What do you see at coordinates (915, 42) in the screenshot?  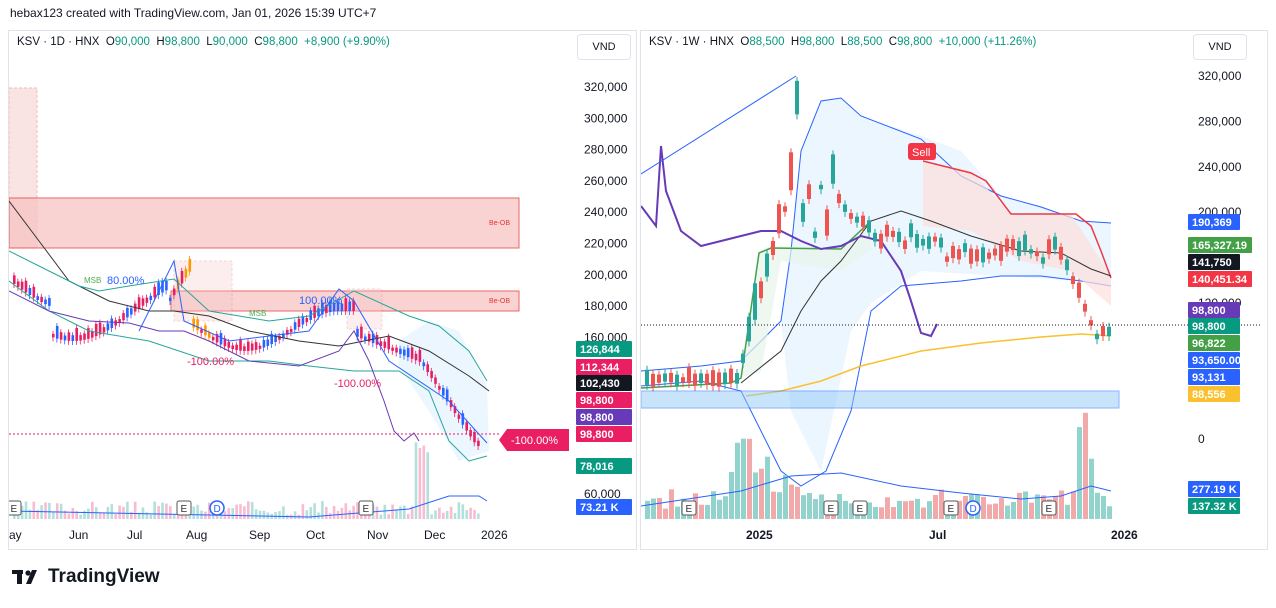 I see `close-value: 98,800` at bounding box center [915, 42].